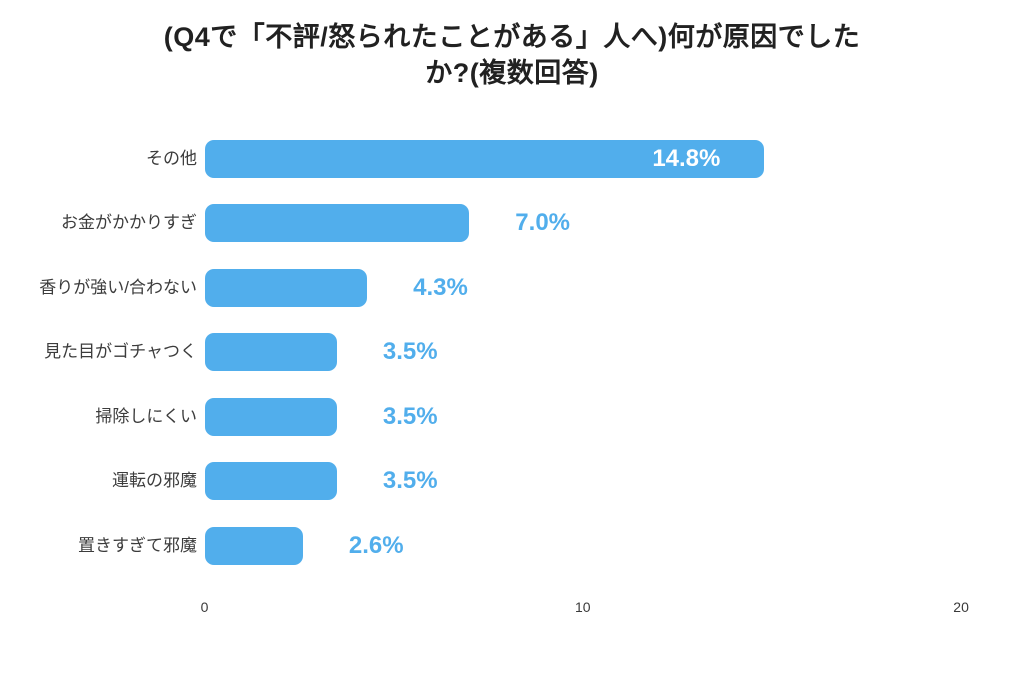 This screenshot has width=1024, height=695. What do you see at coordinates (542, 222) in the screenshot?
I see `value-label: 7.0%` at bounding box center [542, 222].